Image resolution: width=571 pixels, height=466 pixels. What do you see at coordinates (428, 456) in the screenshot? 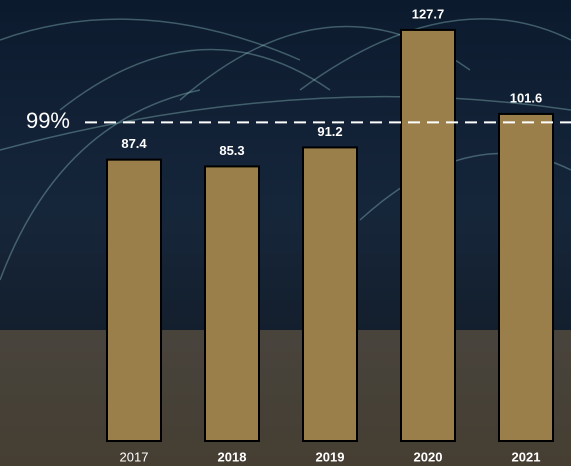
I see `x-tick-label: 2020` at bounding box center [428, 456].